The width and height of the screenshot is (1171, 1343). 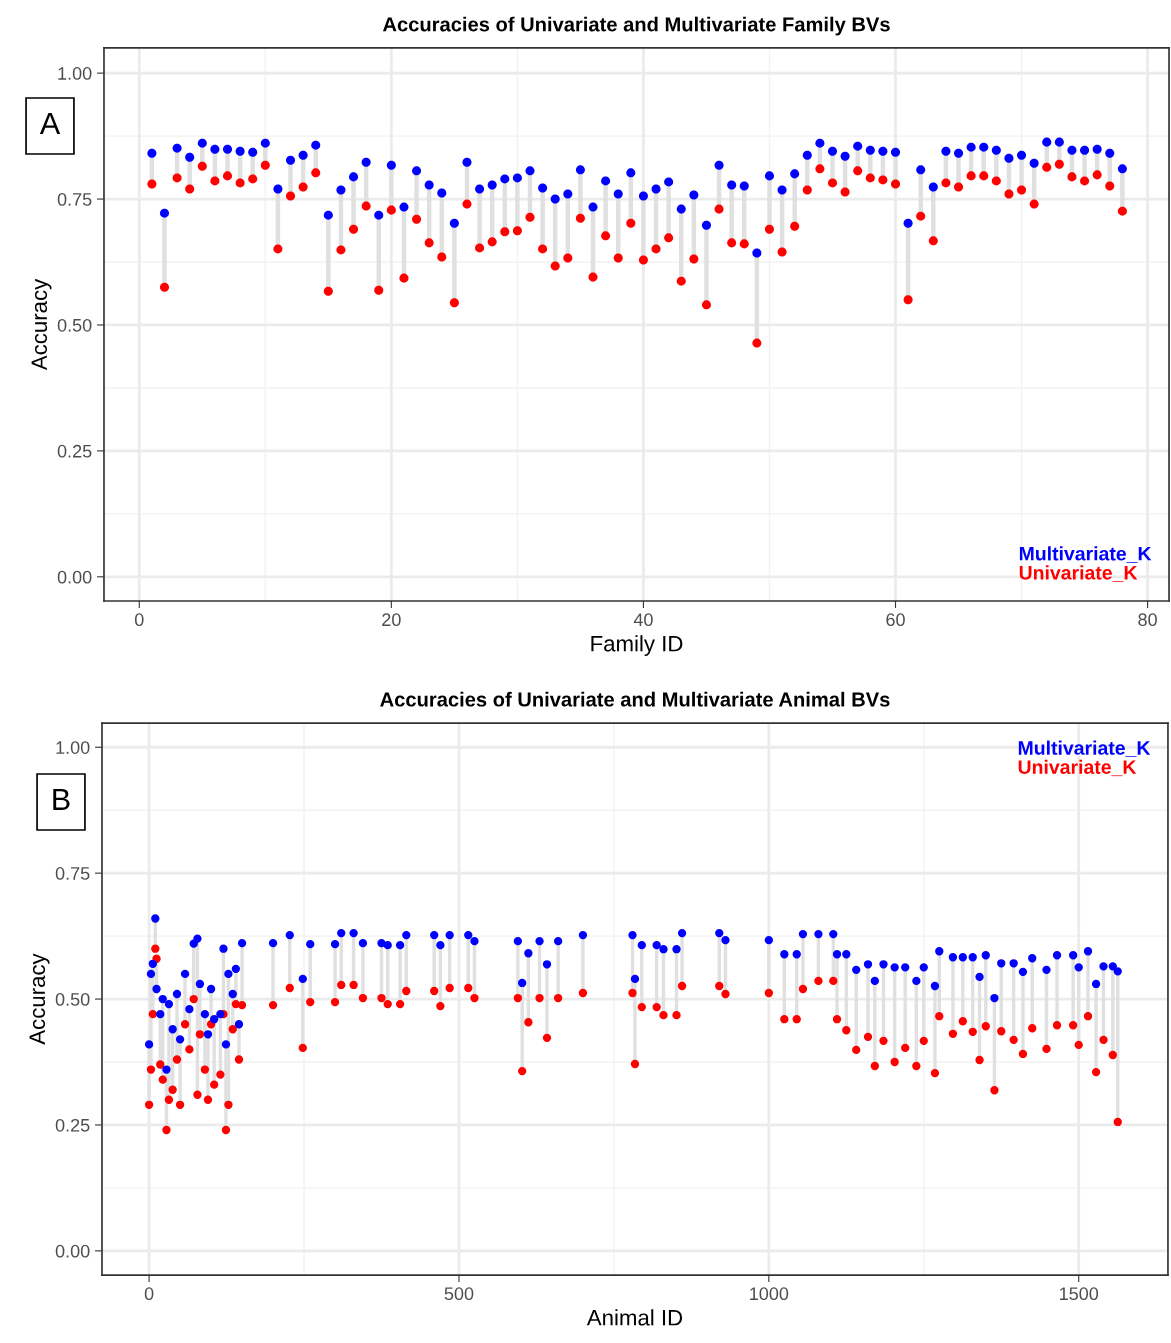 What do you see at coordinates (634, 1317) in the screenshot?
I see `x-axis-title: Animal ID` at bounding box center [634, 1317].